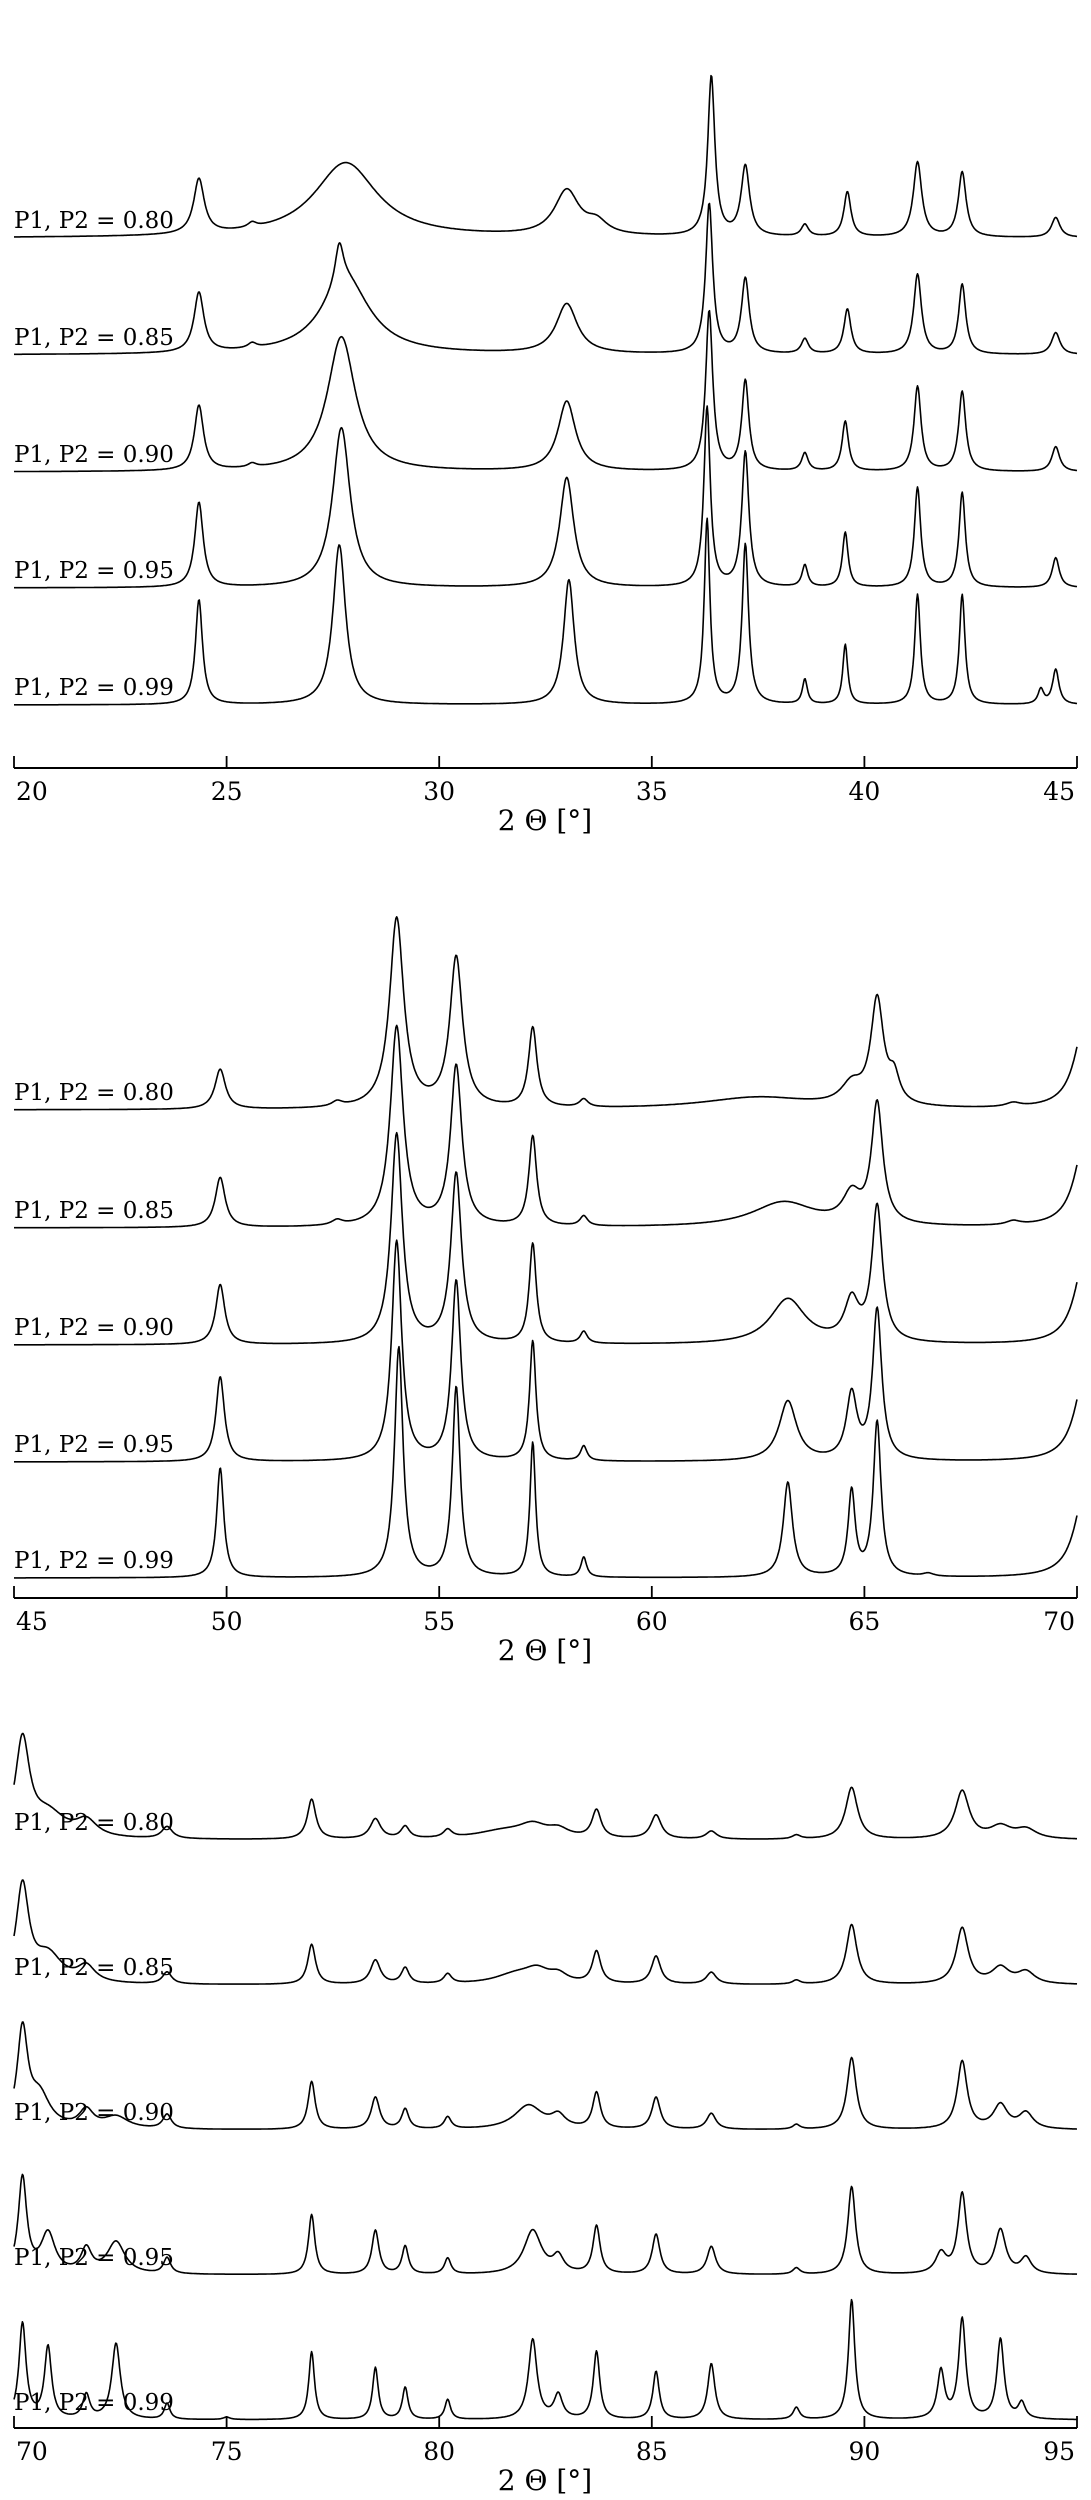 This screenshot has height=2500, width=1091. I want to click on x-tick-label: 65, so click(864, 1621).